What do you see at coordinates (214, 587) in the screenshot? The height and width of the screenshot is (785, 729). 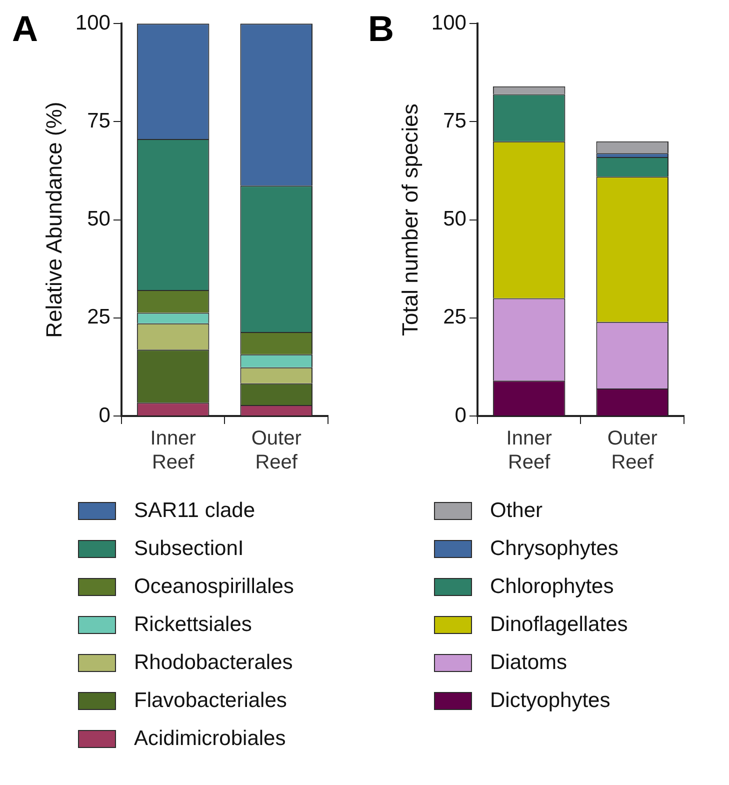 I see `legend-label: Oceanospirillales` at bounding box center [214, 587].